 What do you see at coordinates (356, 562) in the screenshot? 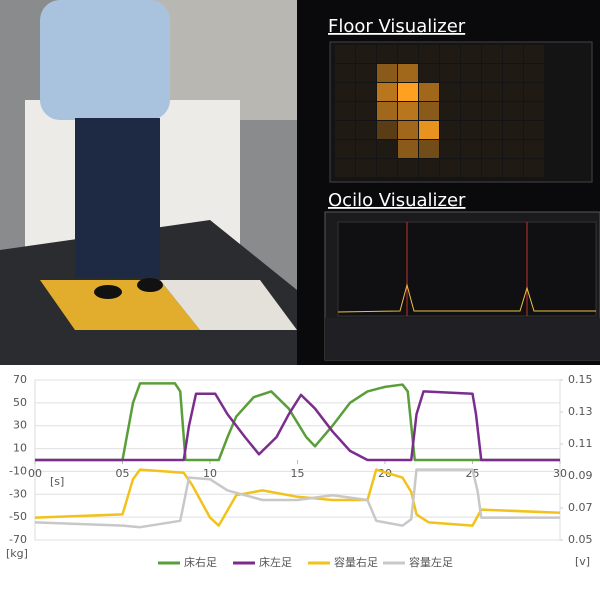
I see `legend-label: 容量右足` at bounding box center [356, 562].